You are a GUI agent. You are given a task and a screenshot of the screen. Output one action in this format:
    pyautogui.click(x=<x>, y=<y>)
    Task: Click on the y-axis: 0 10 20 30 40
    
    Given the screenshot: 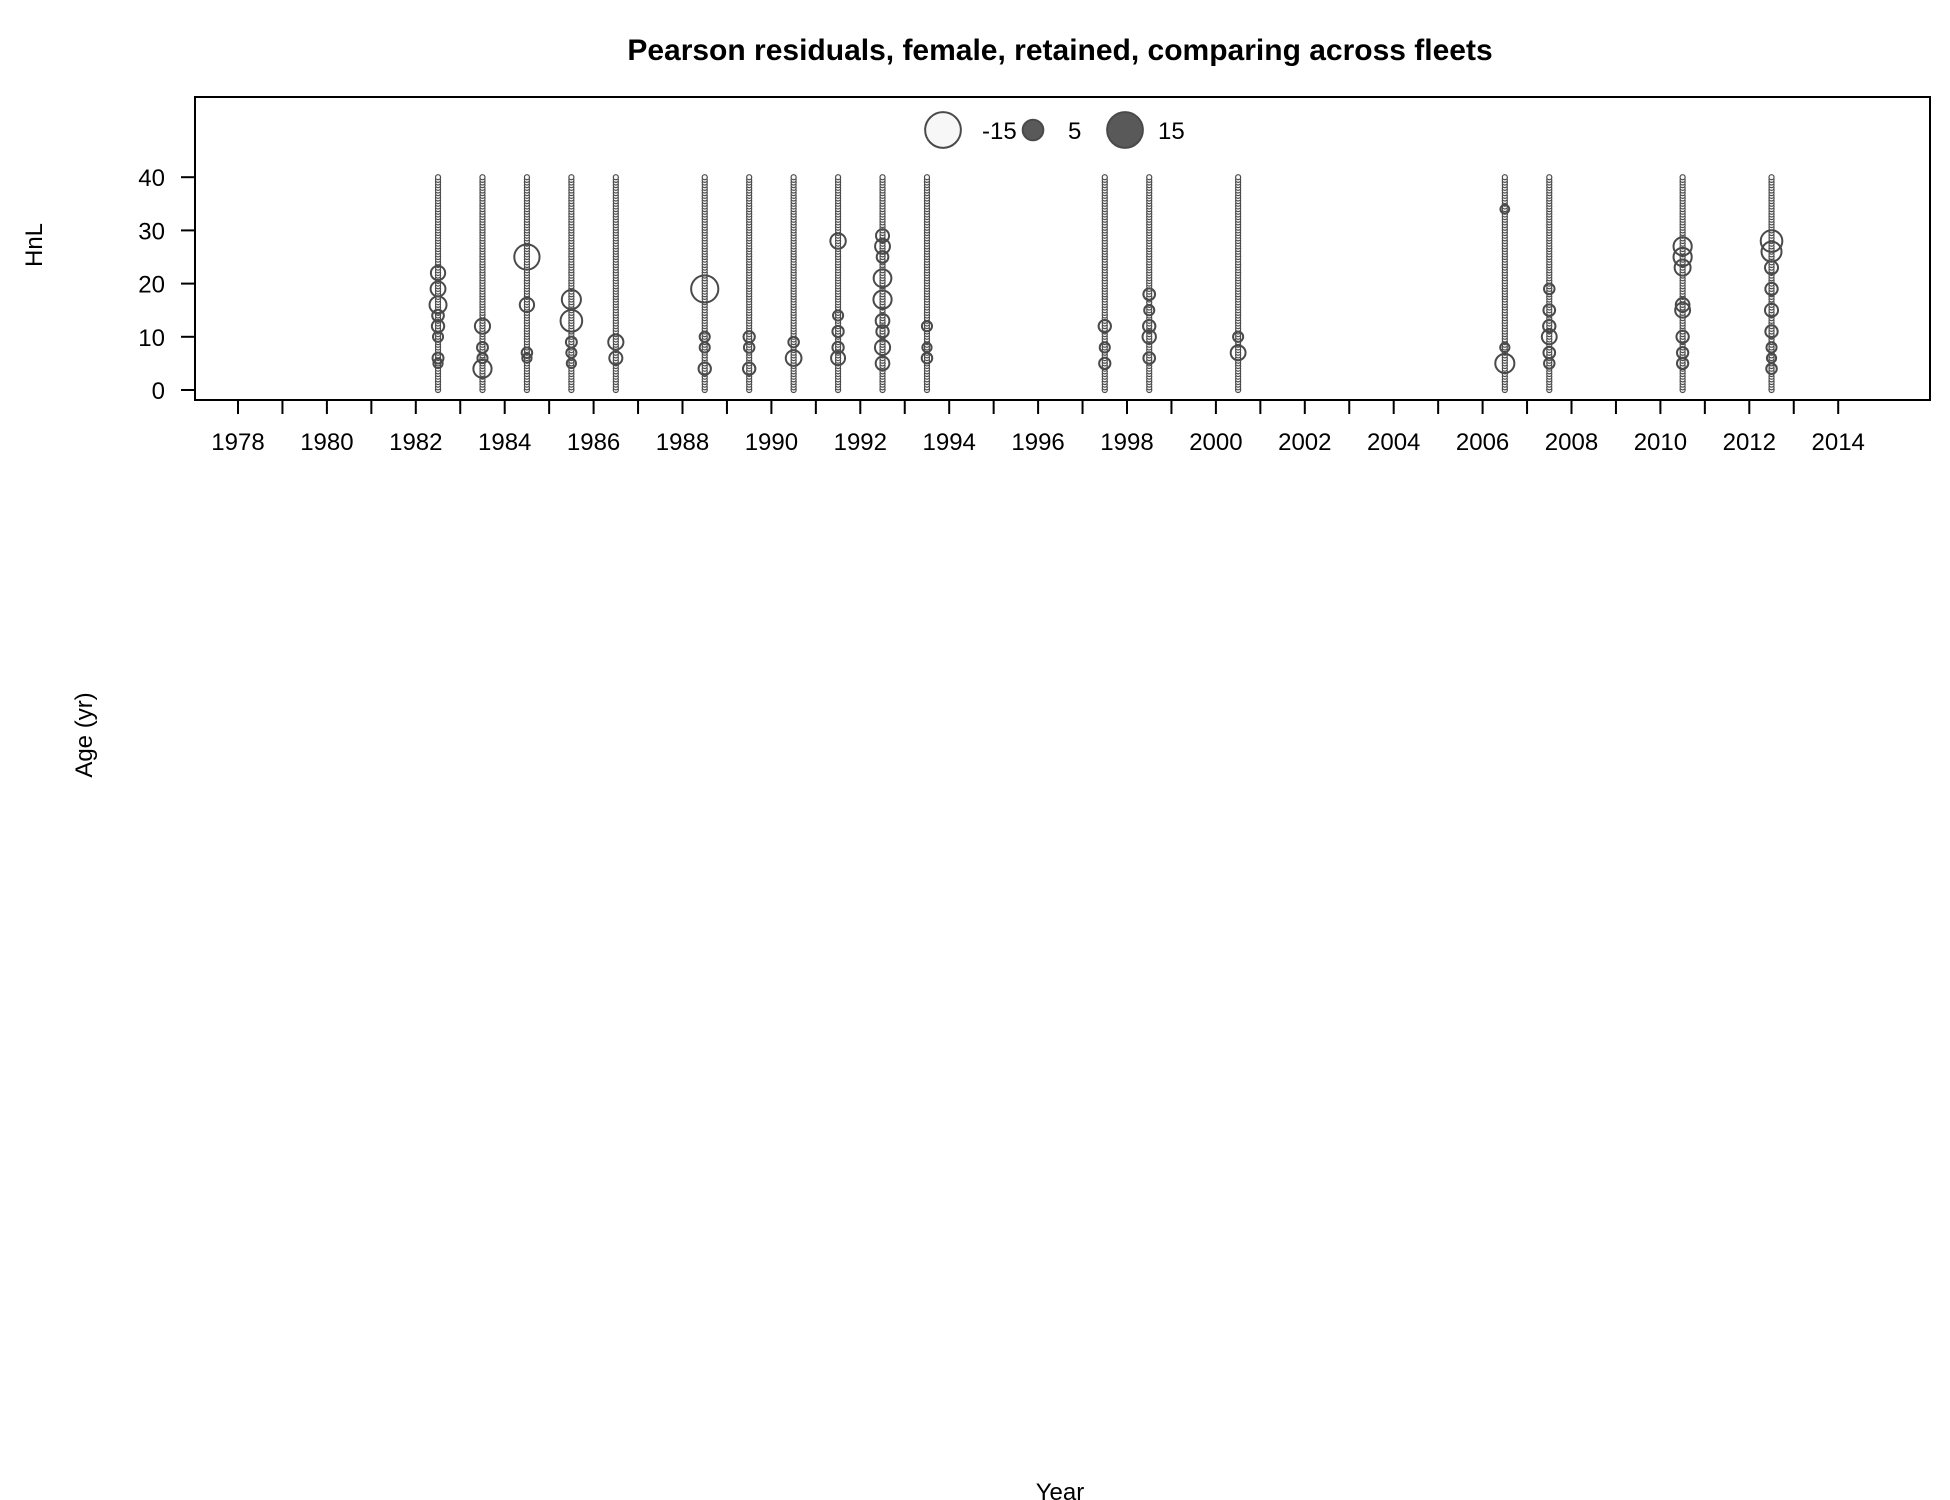 What is the action you would take?
    pyautogui.click(x=166, y=285)
    